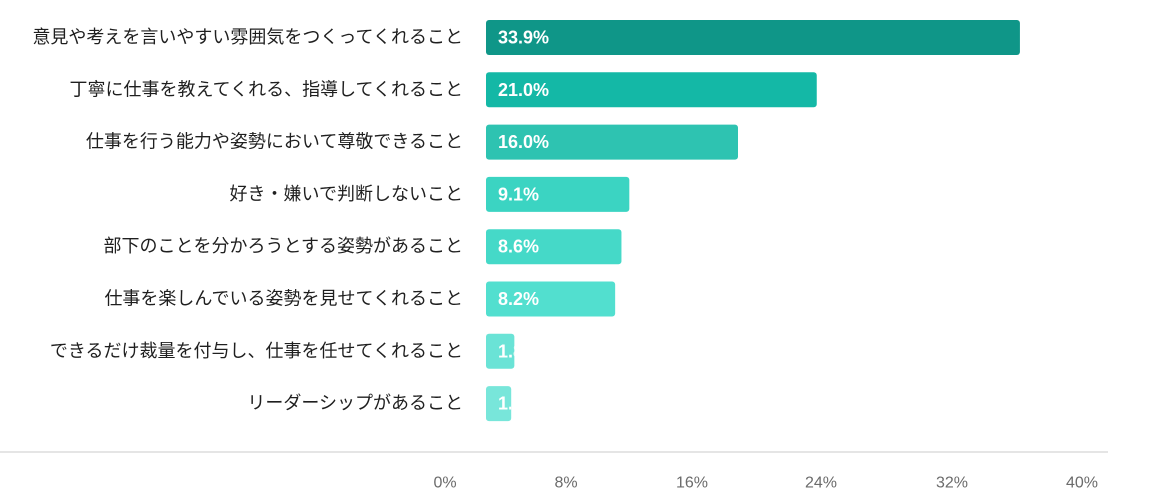 This screenshot has height=498, width=1176. Describe the element at coordinates (346, 194) in the screenshot. I see `category-label: 好き・嫌いで判断しないこと` at that location.